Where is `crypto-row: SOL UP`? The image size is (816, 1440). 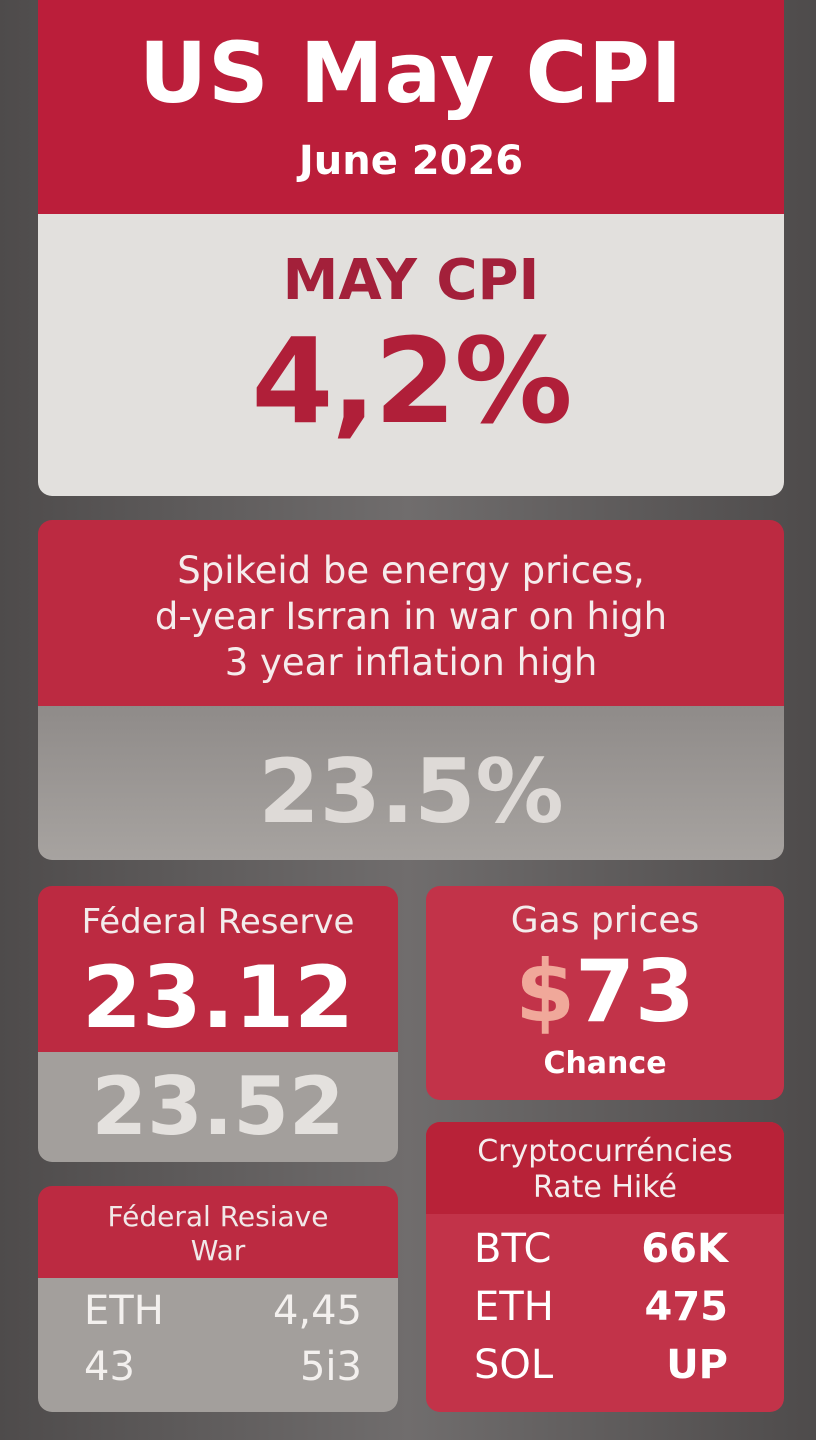 crypto-row: SOL UP is located at coordinates (601, 1365).